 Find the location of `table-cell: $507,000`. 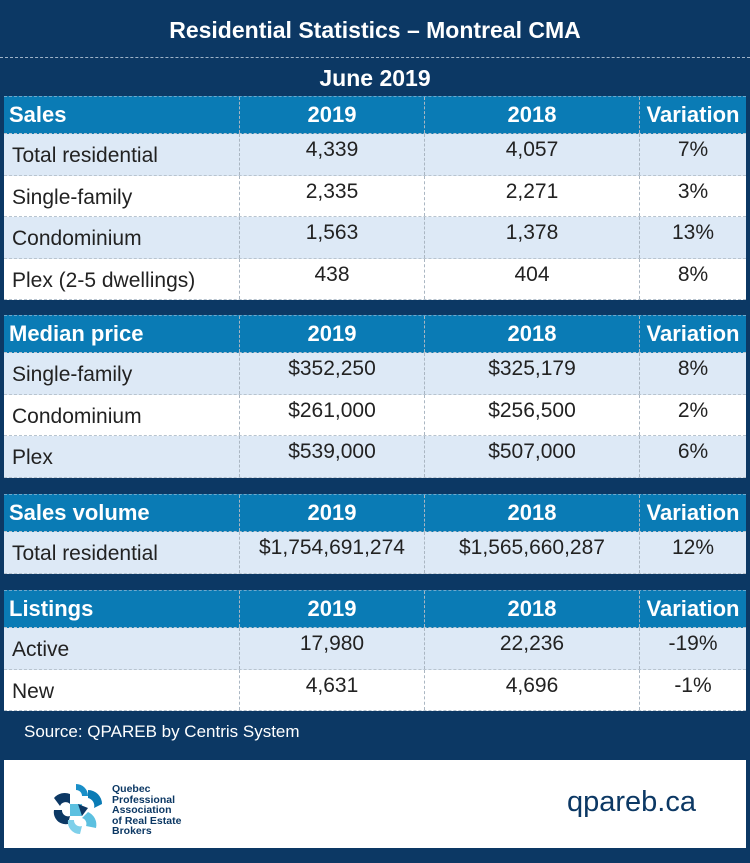

table-cell: $507,000 is located at coordinates (532, 456).